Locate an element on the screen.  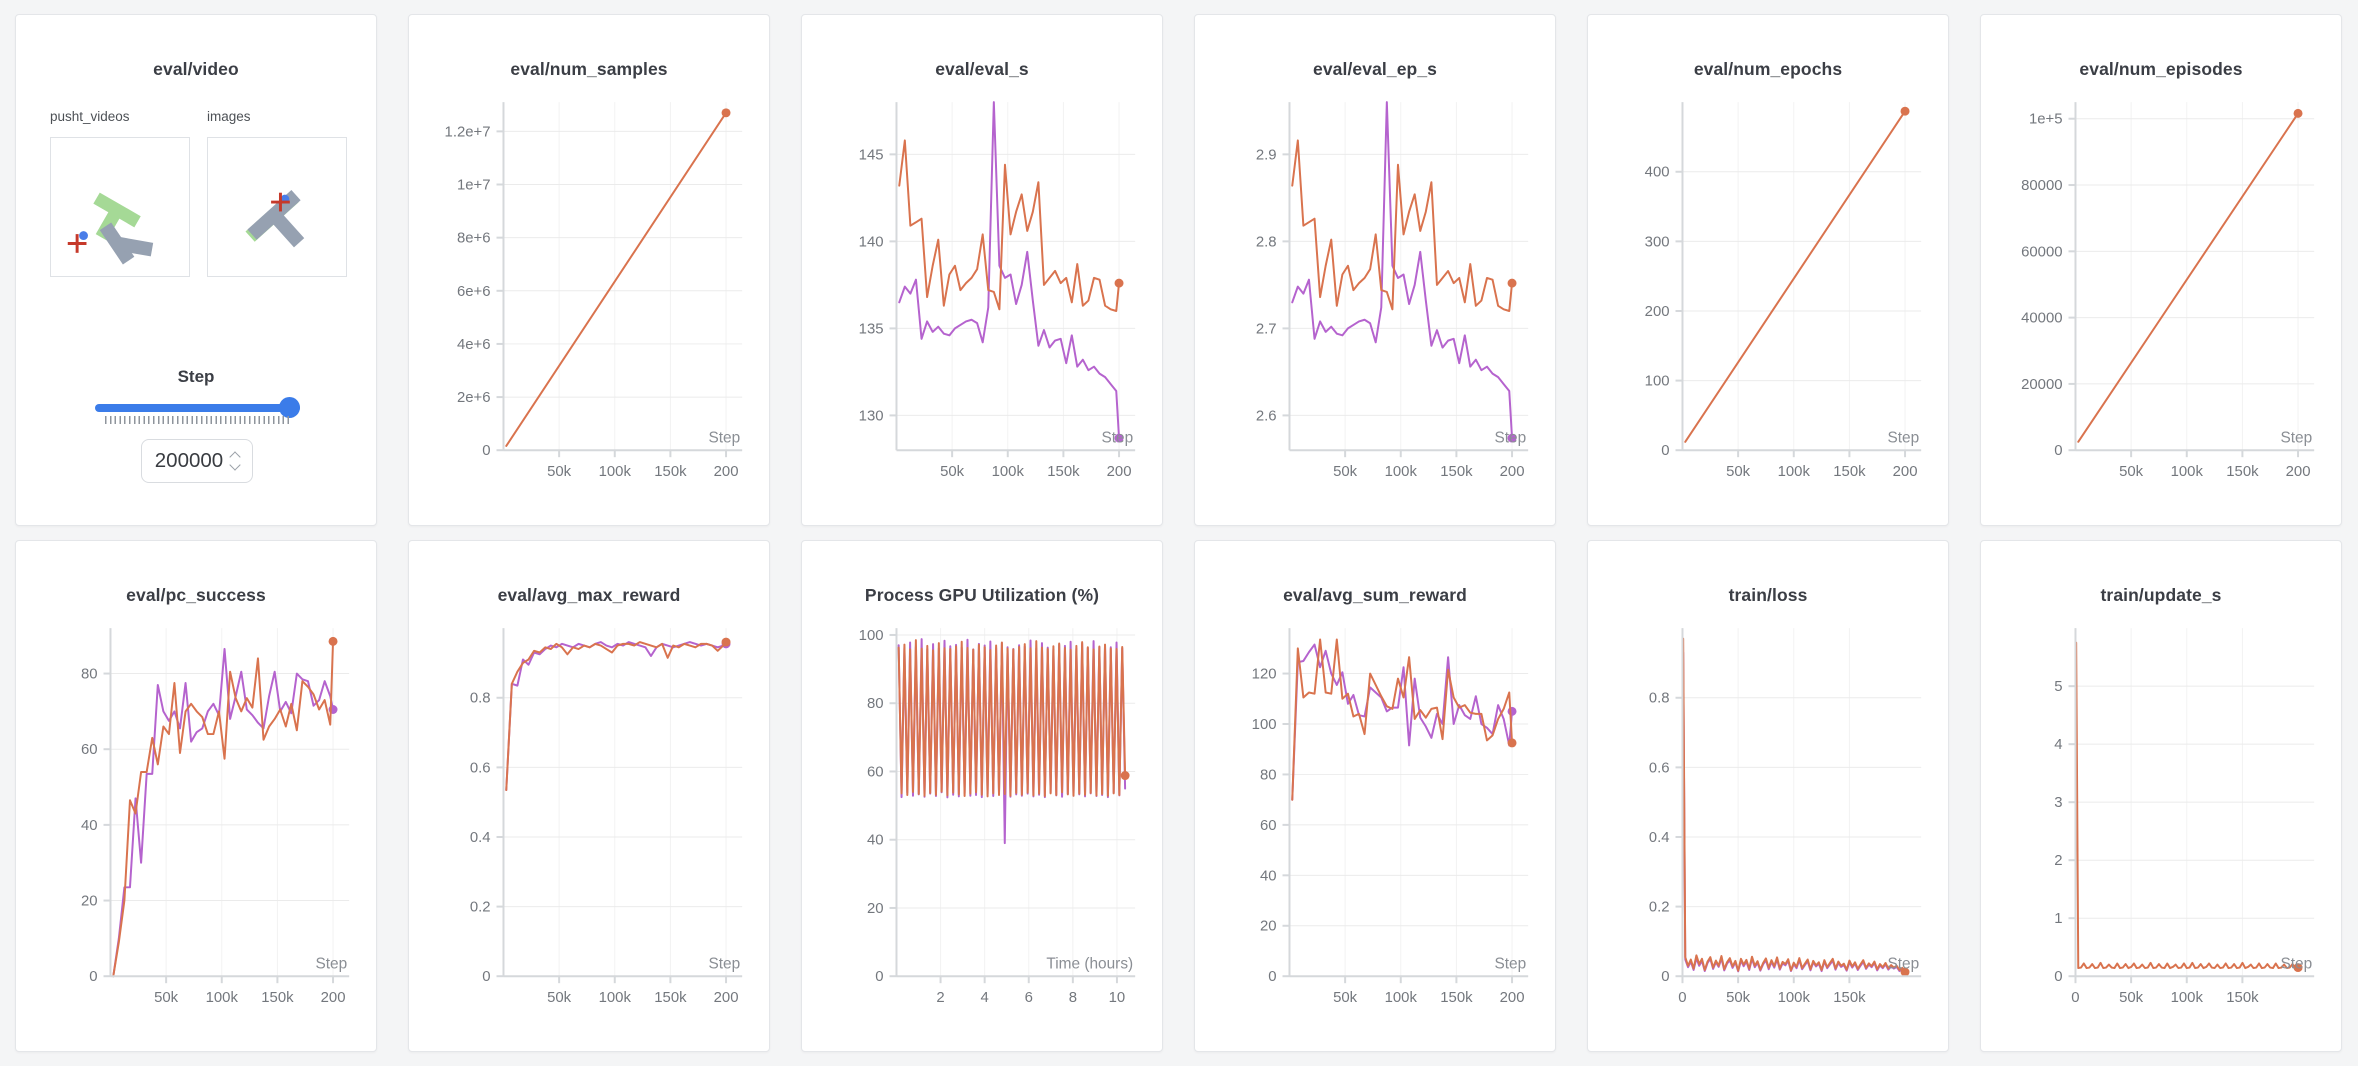
svg-text: 8e+6 is located at coordinates (474, 239).